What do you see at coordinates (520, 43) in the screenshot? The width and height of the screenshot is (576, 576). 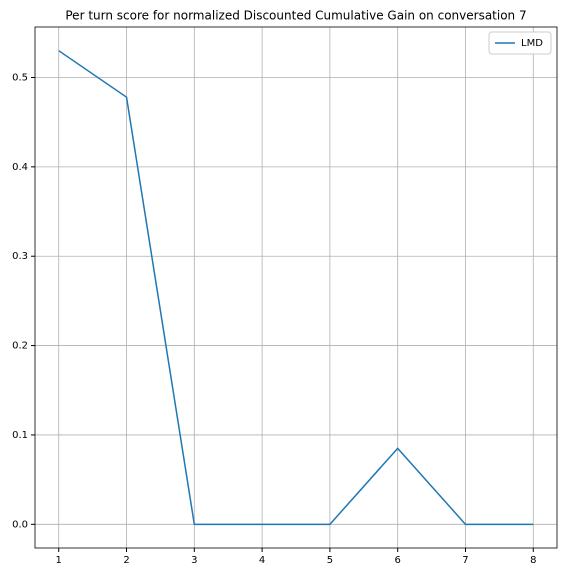 I see `legend-box` at bounding box center [520, 43].